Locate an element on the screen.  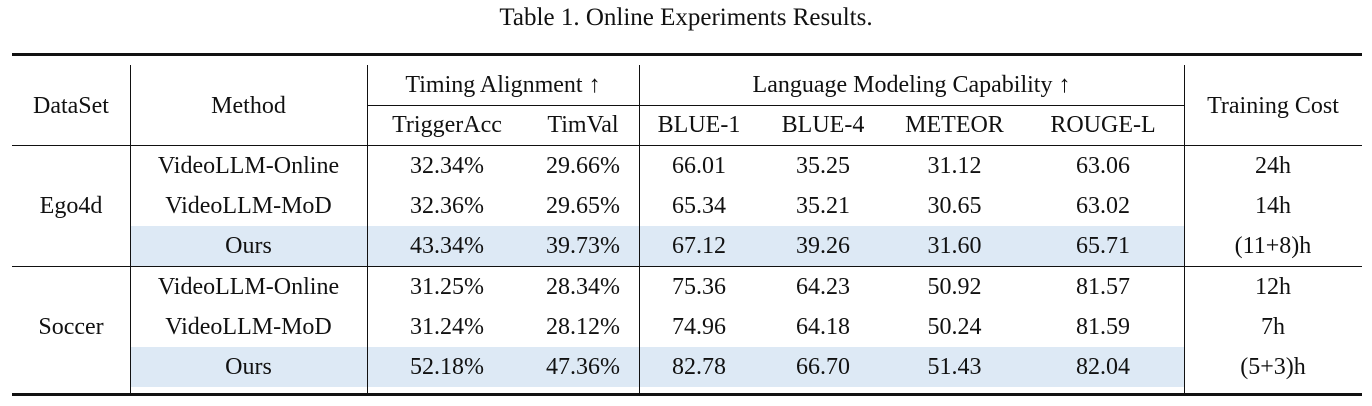
metric-cell-blue1: 67.12 is located at coordinates (699, 246).